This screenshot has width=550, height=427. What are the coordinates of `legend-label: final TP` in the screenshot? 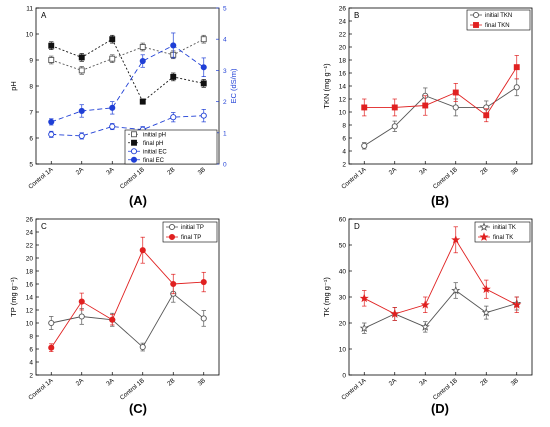 It's located at (191, 238).